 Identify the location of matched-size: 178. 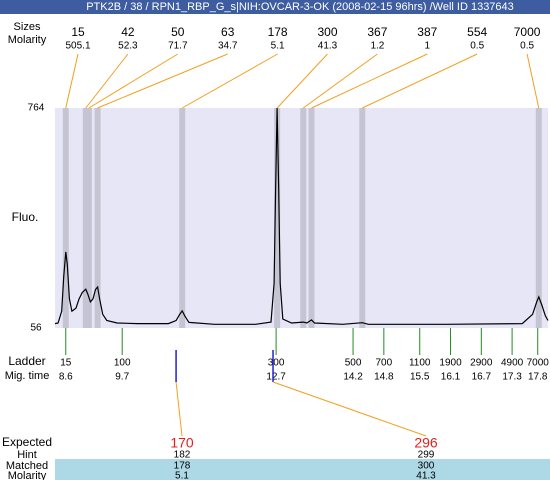
(182, 466).